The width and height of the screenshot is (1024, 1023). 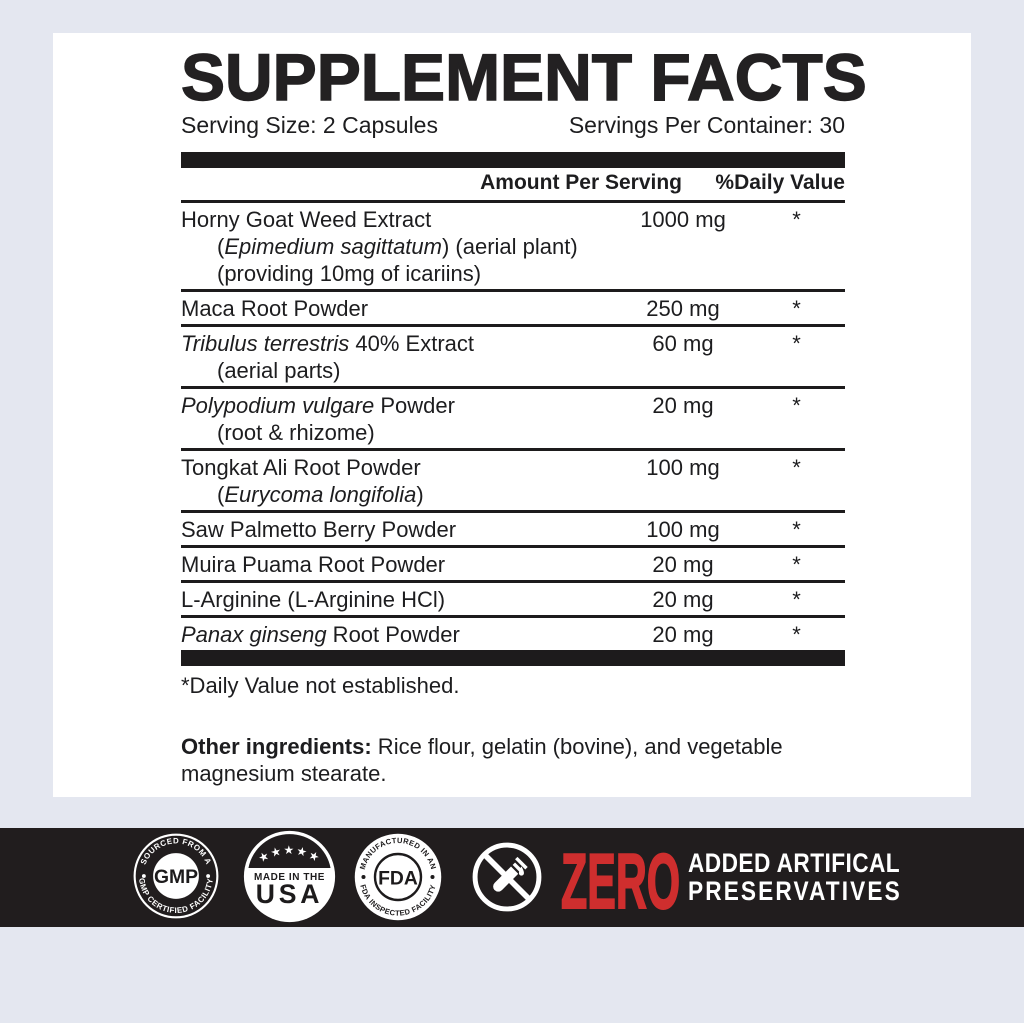 What do you see at coordinates (306, 219) in the screenshot?
I see `ingredient-text: Horny Goat Weed Extract` at bounding box center [306, 219].